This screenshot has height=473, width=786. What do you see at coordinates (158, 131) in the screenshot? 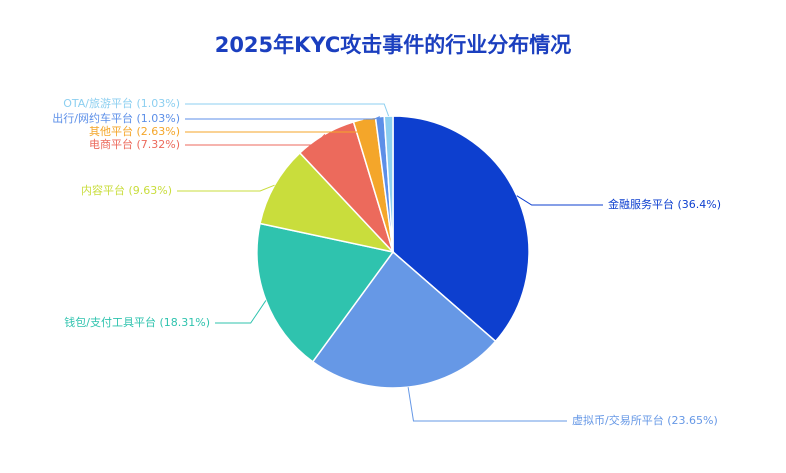
I see `label-value: (2.63%)` at bounding box center [158, 131].